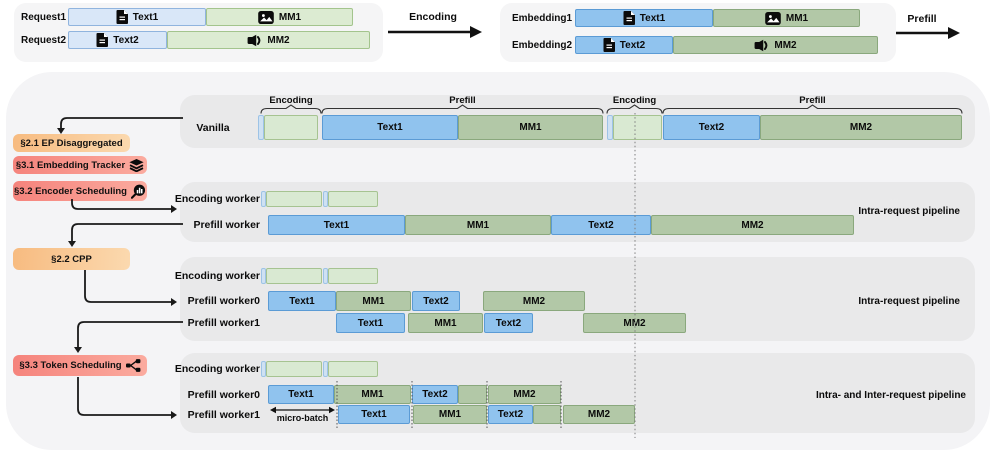 This screenshot has width=997, height=454. What do you see at coordinates (812, 100) in the screenshot?
I see `brace-label-prefill-3: Prefill` at bounding box center [812, 100].